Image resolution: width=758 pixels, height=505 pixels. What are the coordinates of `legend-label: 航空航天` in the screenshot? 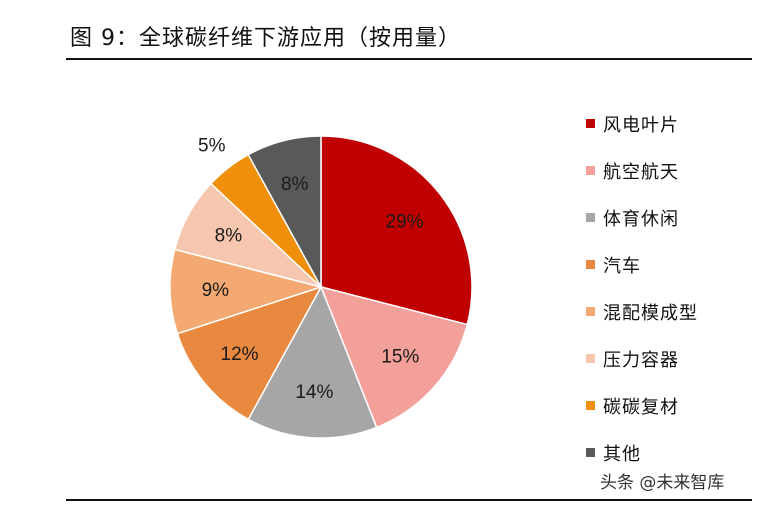 It's located at (641, 172).